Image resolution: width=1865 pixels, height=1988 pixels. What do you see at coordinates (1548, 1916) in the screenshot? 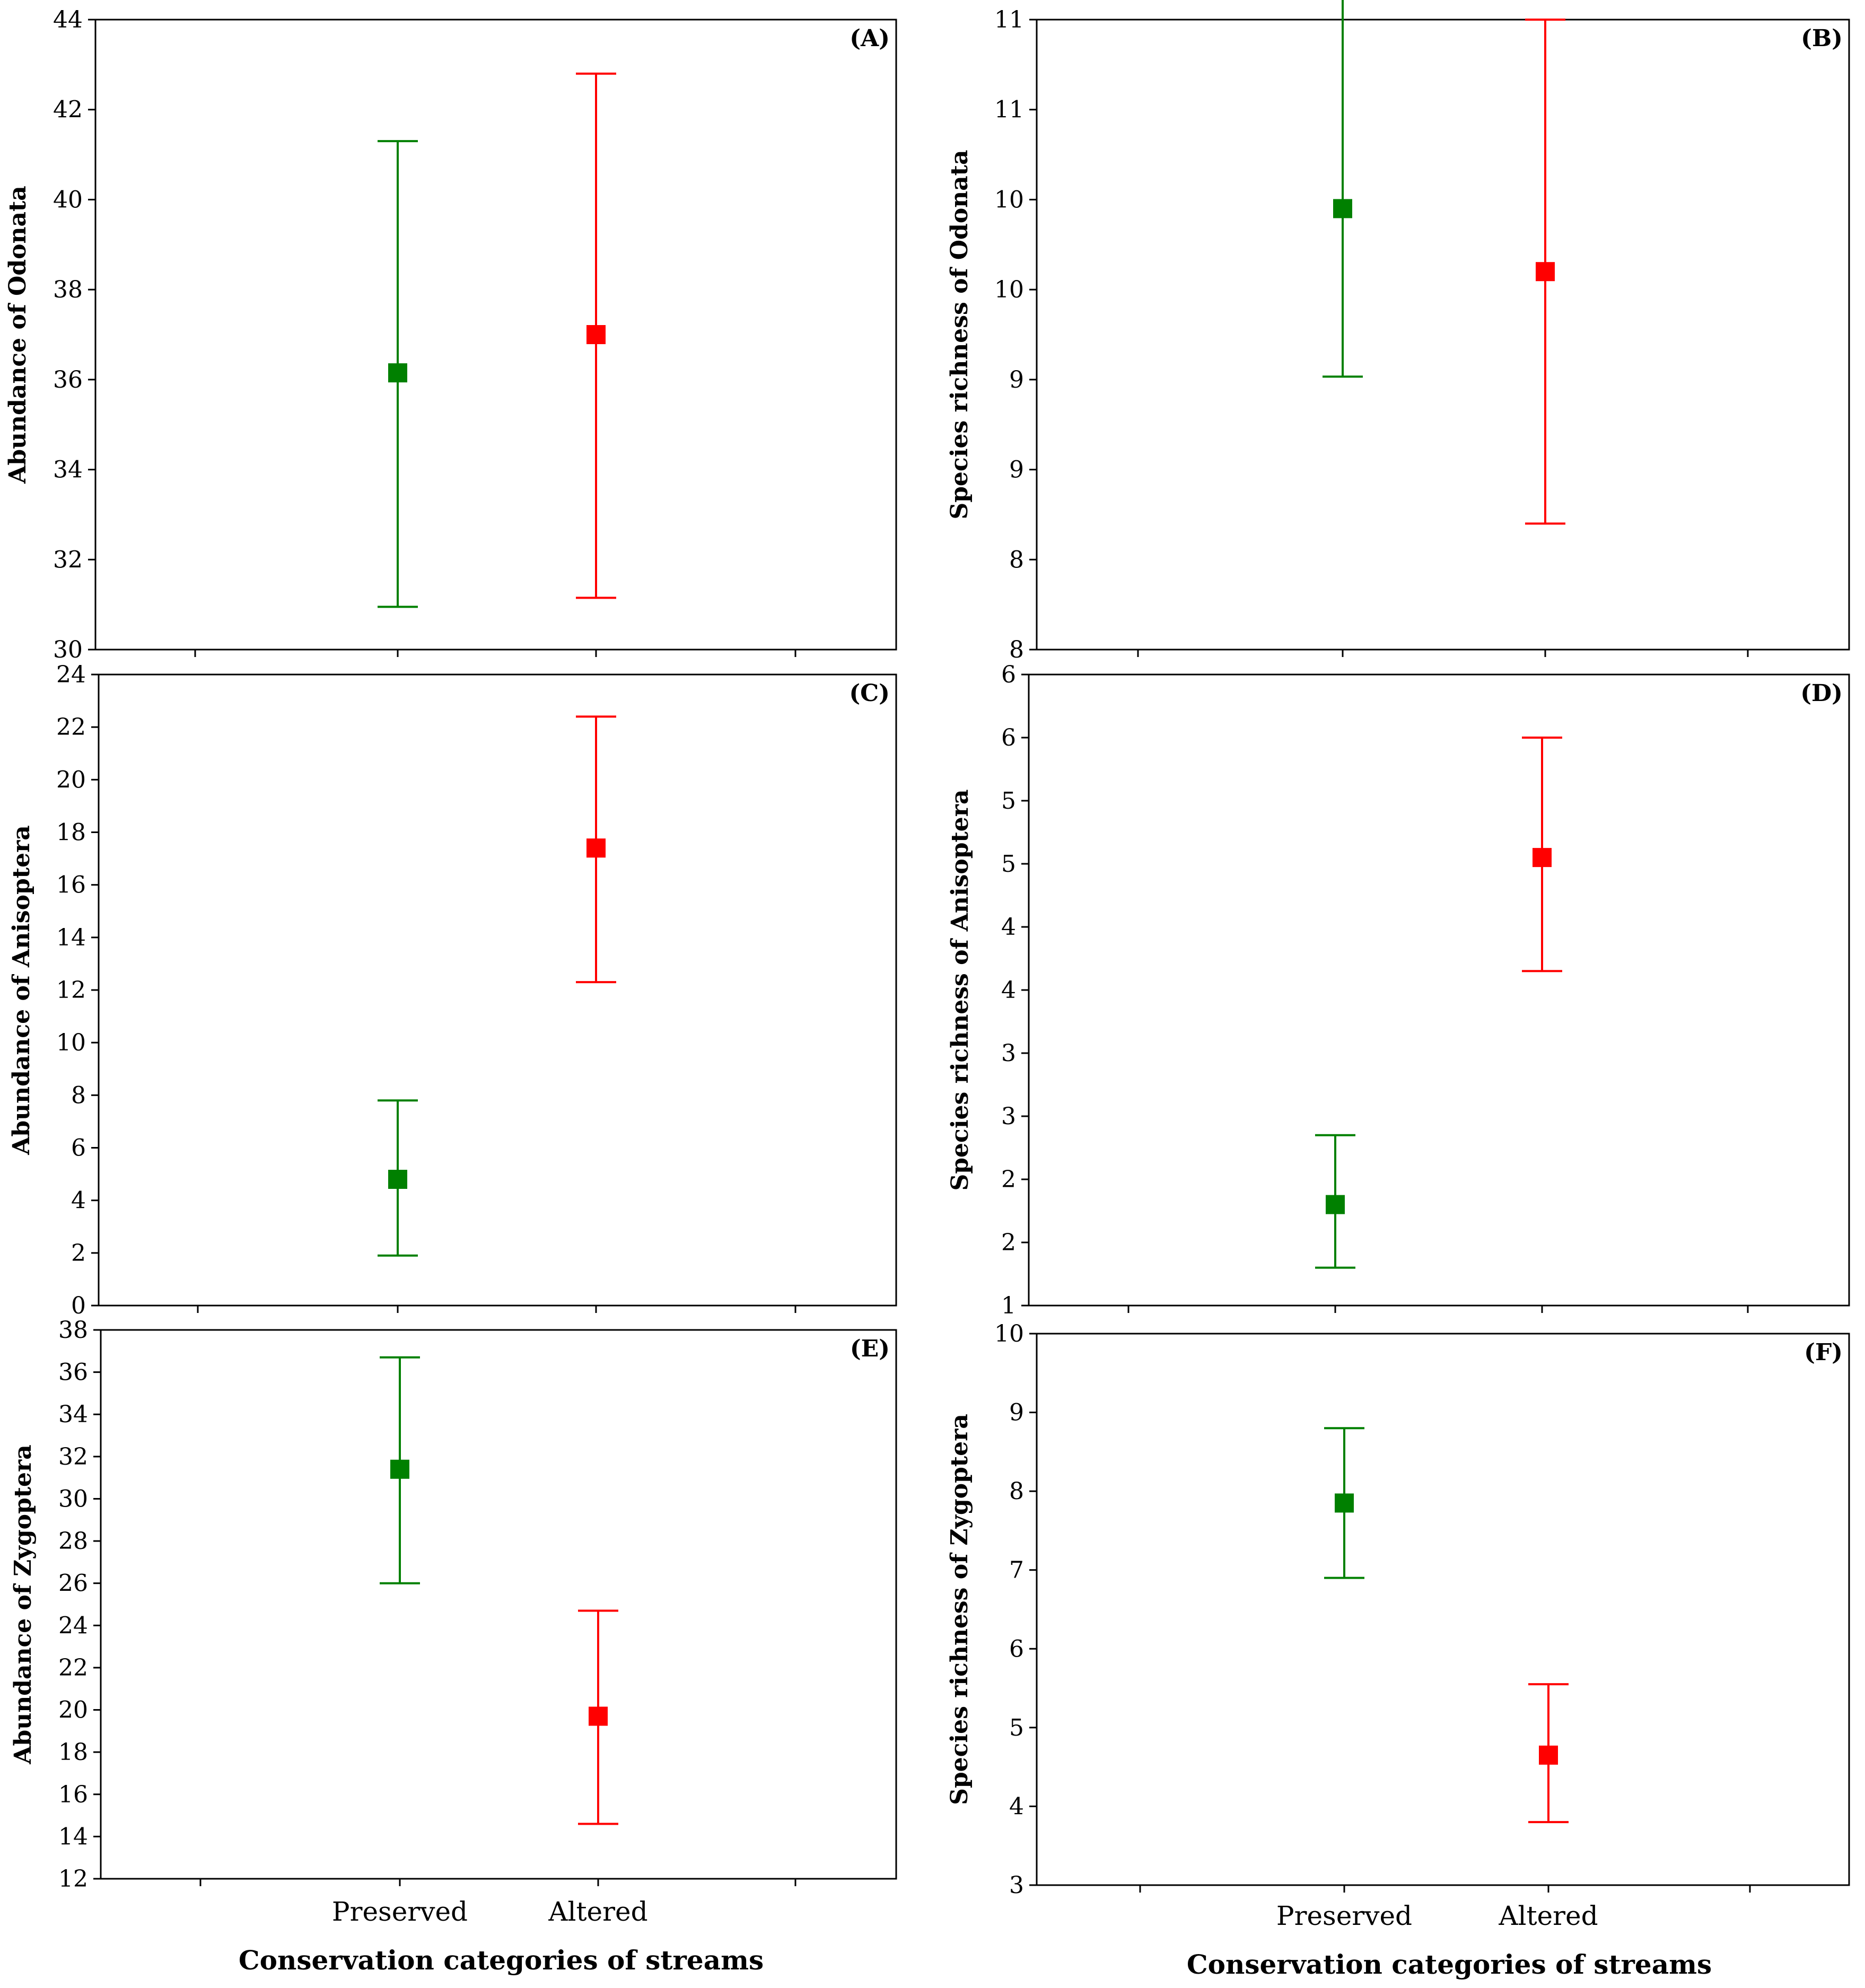
I see `x-category-label-altered-right: Altered` at bounding box center [1548, 1916].